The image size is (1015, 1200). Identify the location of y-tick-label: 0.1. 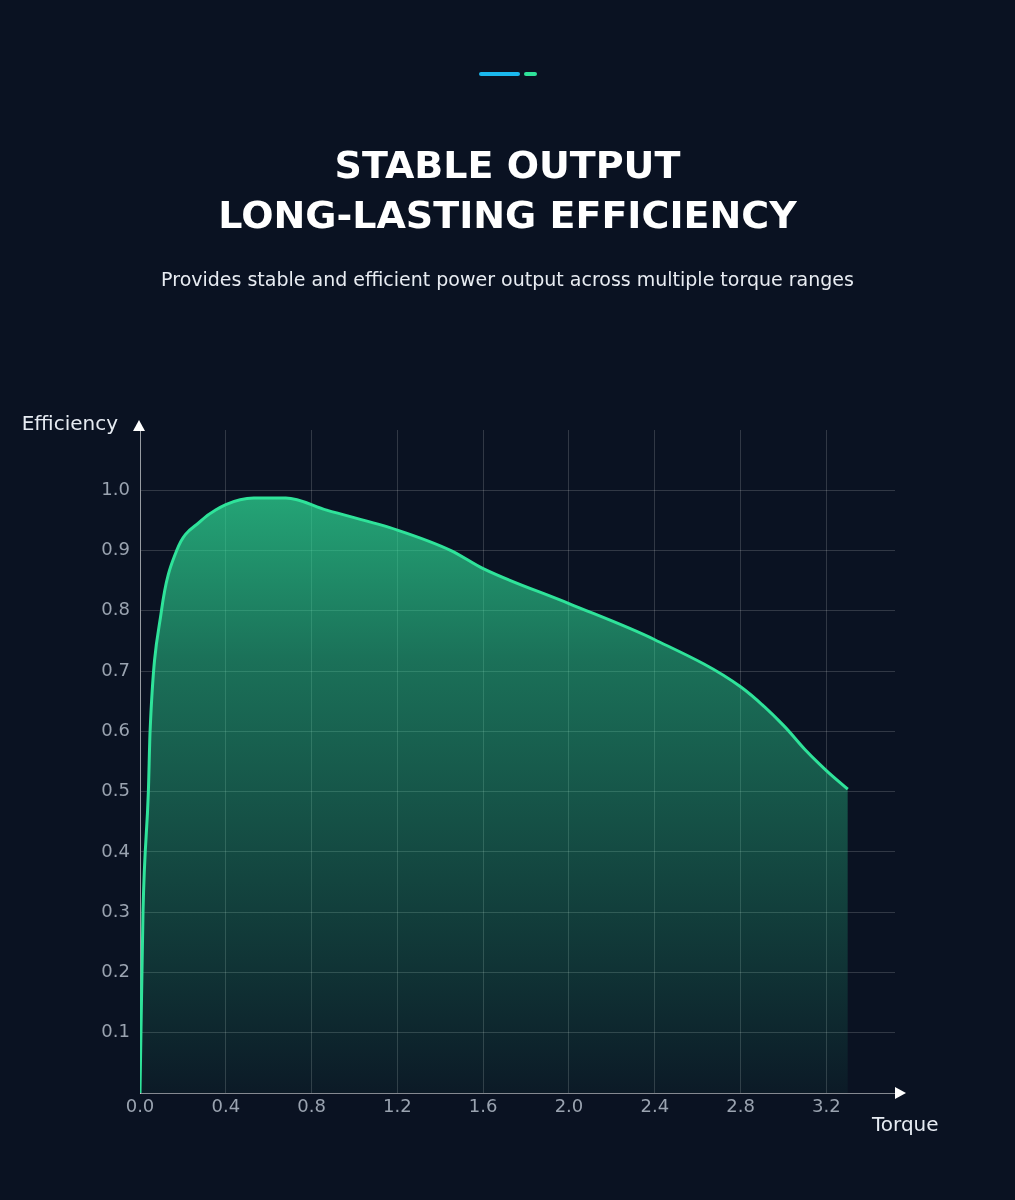
(115, 1031).